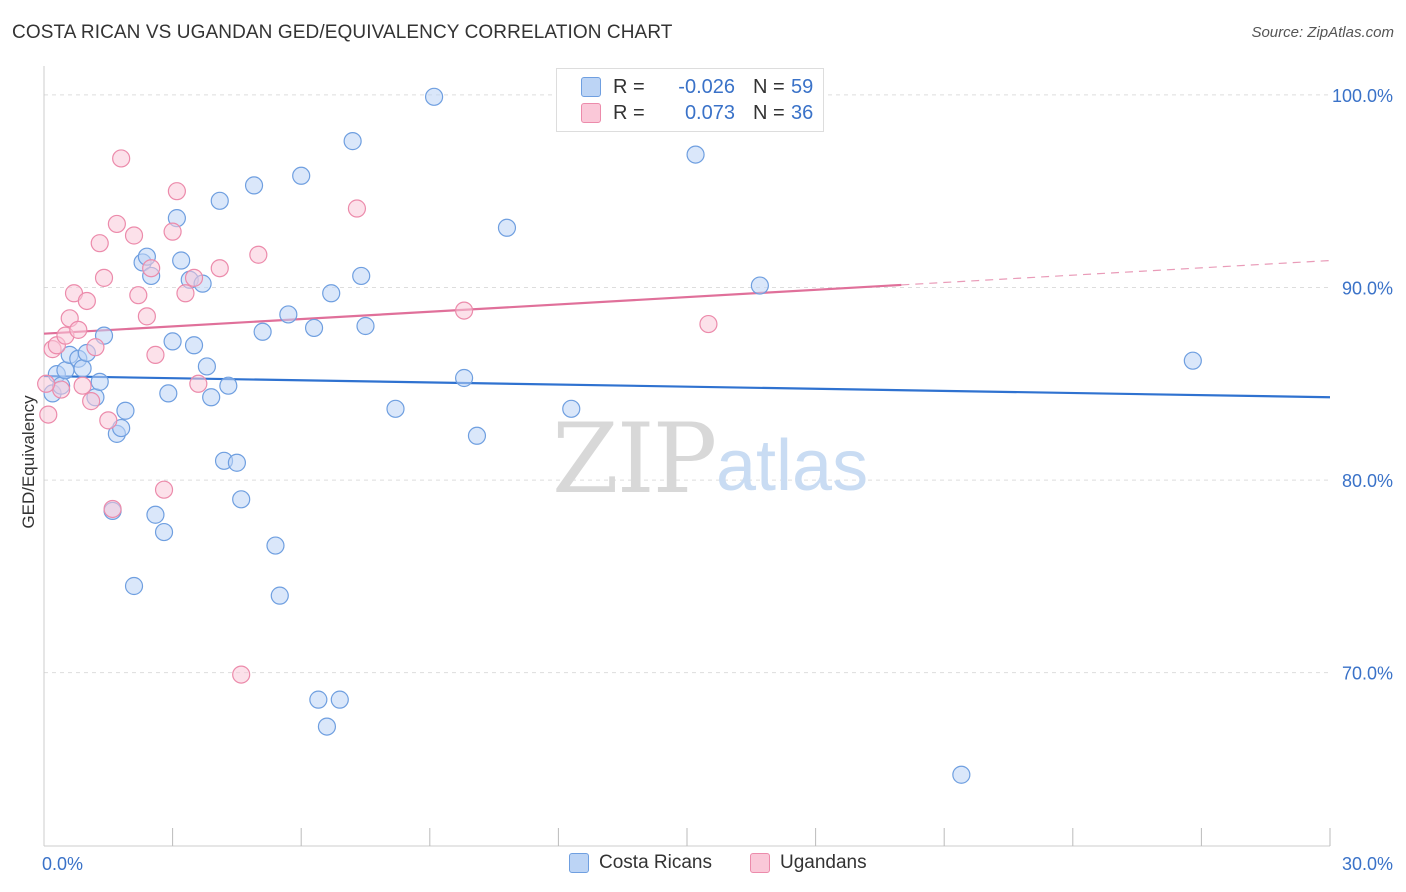 This screenshot has height=892, width=1406. Describe the element at coordinates (792, 466) in the screenshot. I see `watermark-atlas: atlas` at that location.